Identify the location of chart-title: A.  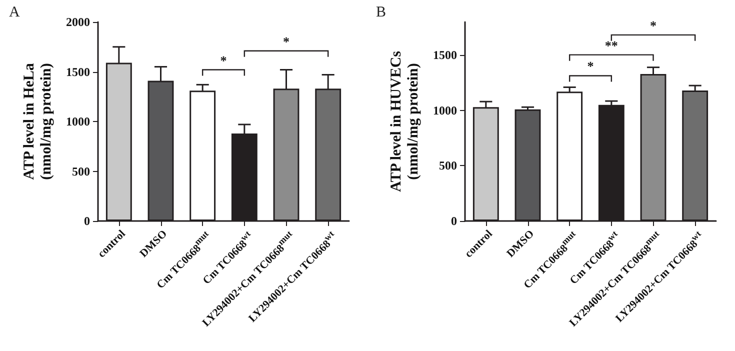
(14, 12).